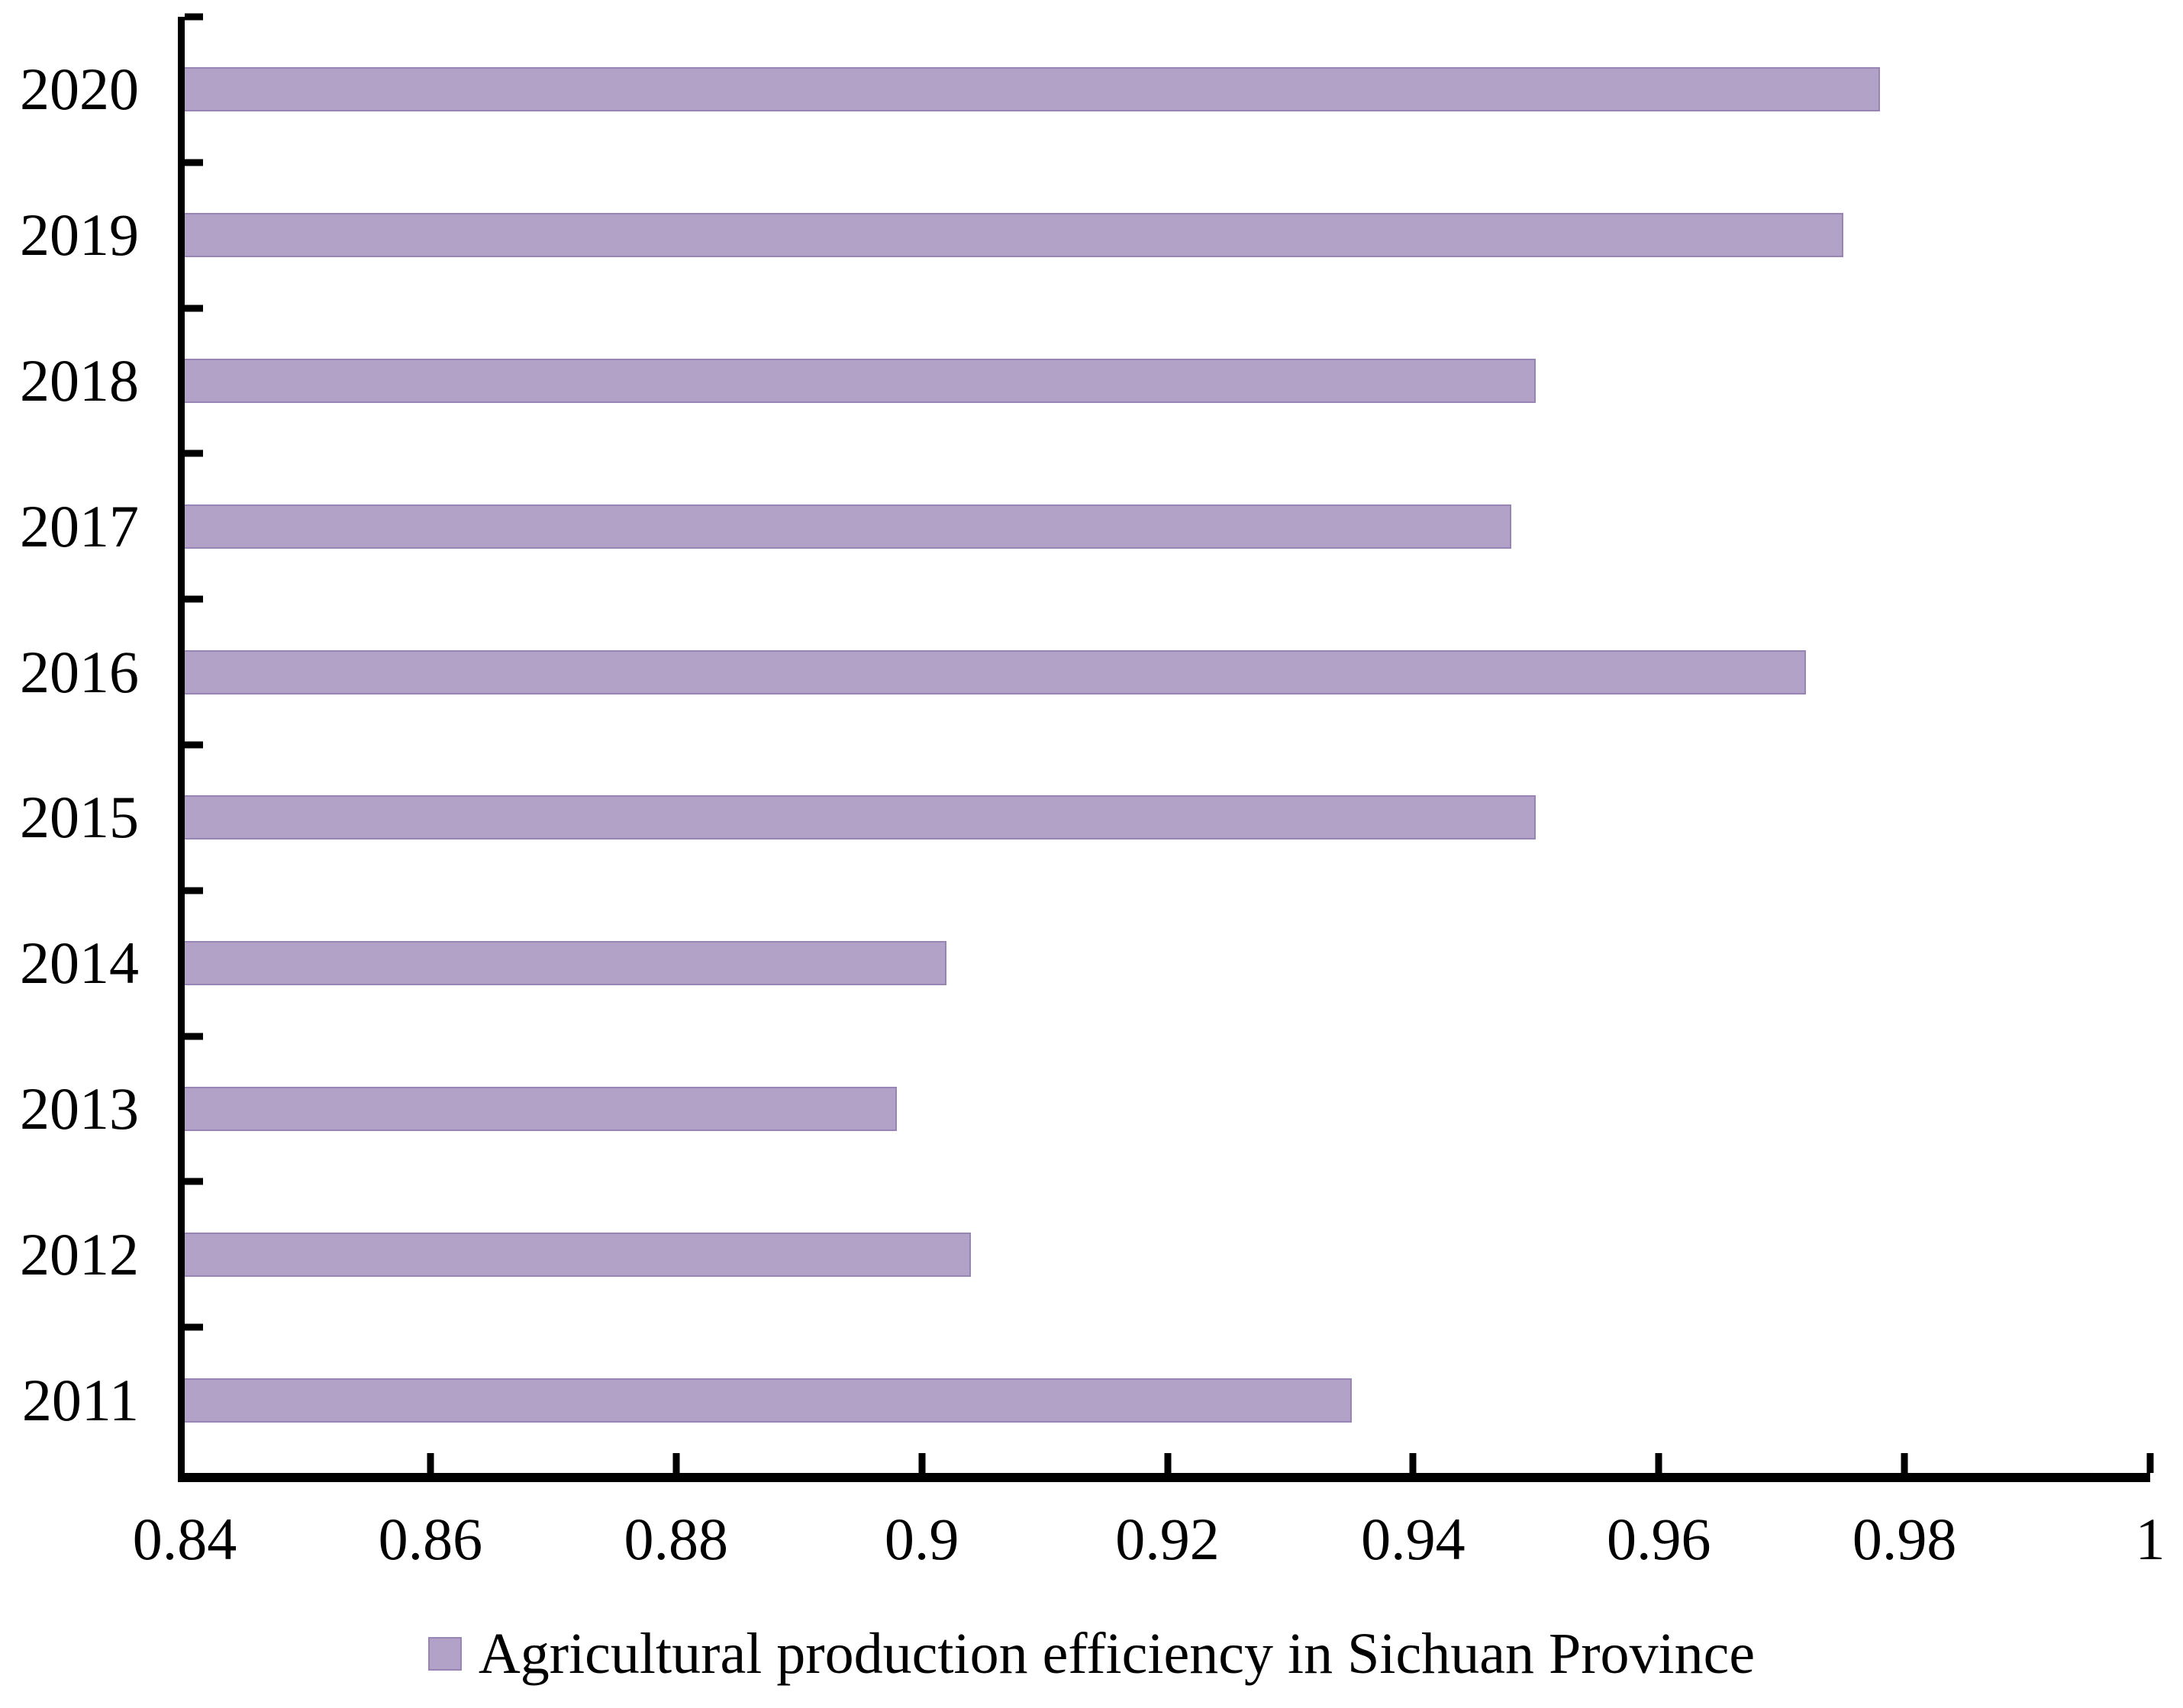 The width and height of the screenshot is (2183, 1708). What do you see at coordinates (79, 1253) in the screenshot?
I see `y-axis-label-2012: 2012` at bounding box center [79, 1253].